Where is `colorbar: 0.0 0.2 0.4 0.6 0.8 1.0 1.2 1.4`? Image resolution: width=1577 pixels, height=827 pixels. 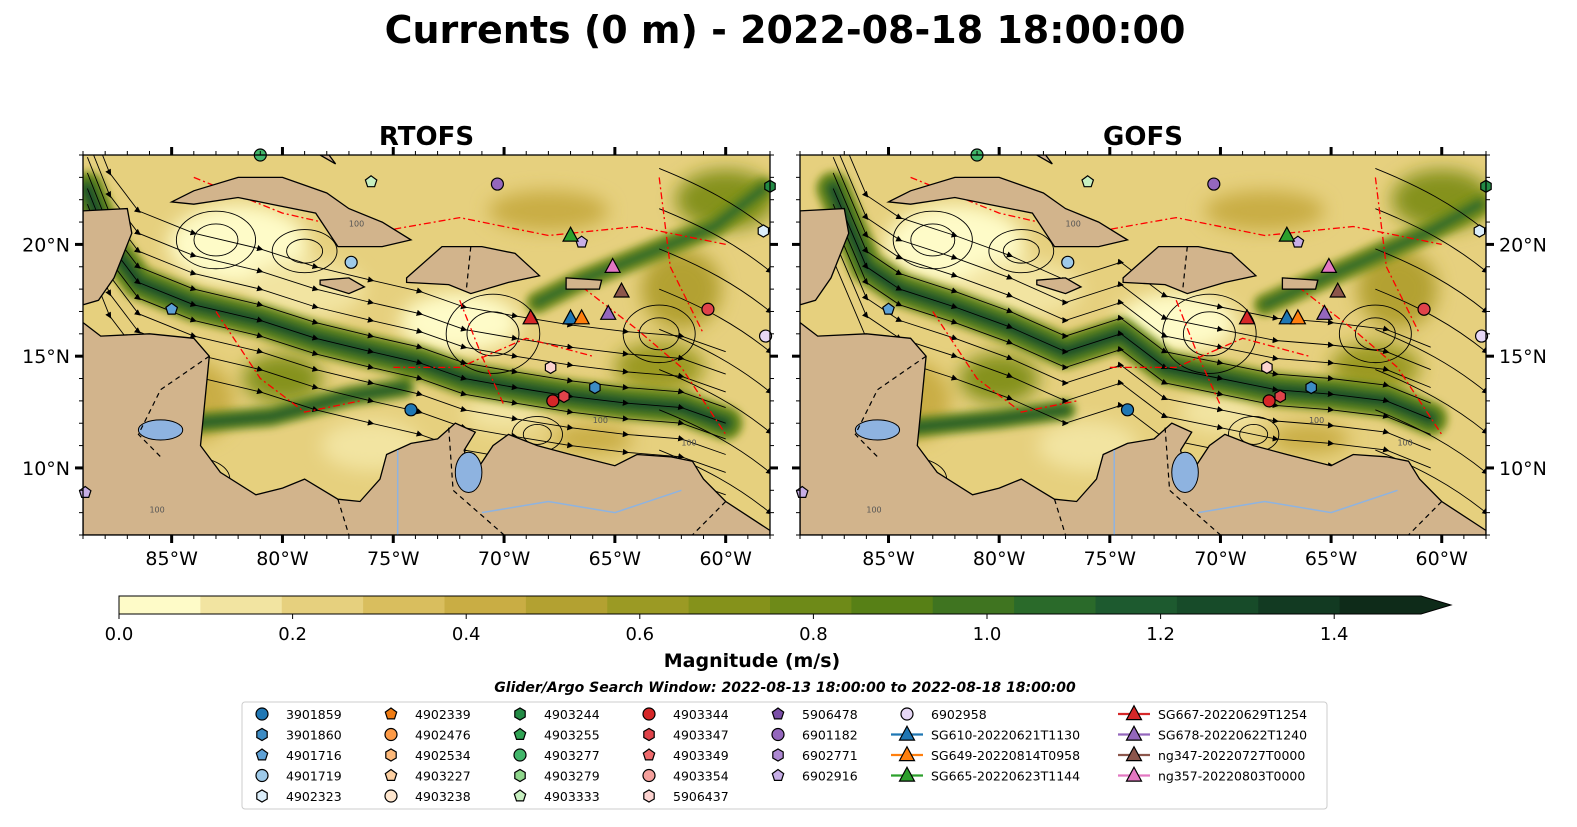
colorbar: 0.0 0.2 0.4 0.6 0.8 1.0 1.2 1.4 is located at coordinates (779, 620).